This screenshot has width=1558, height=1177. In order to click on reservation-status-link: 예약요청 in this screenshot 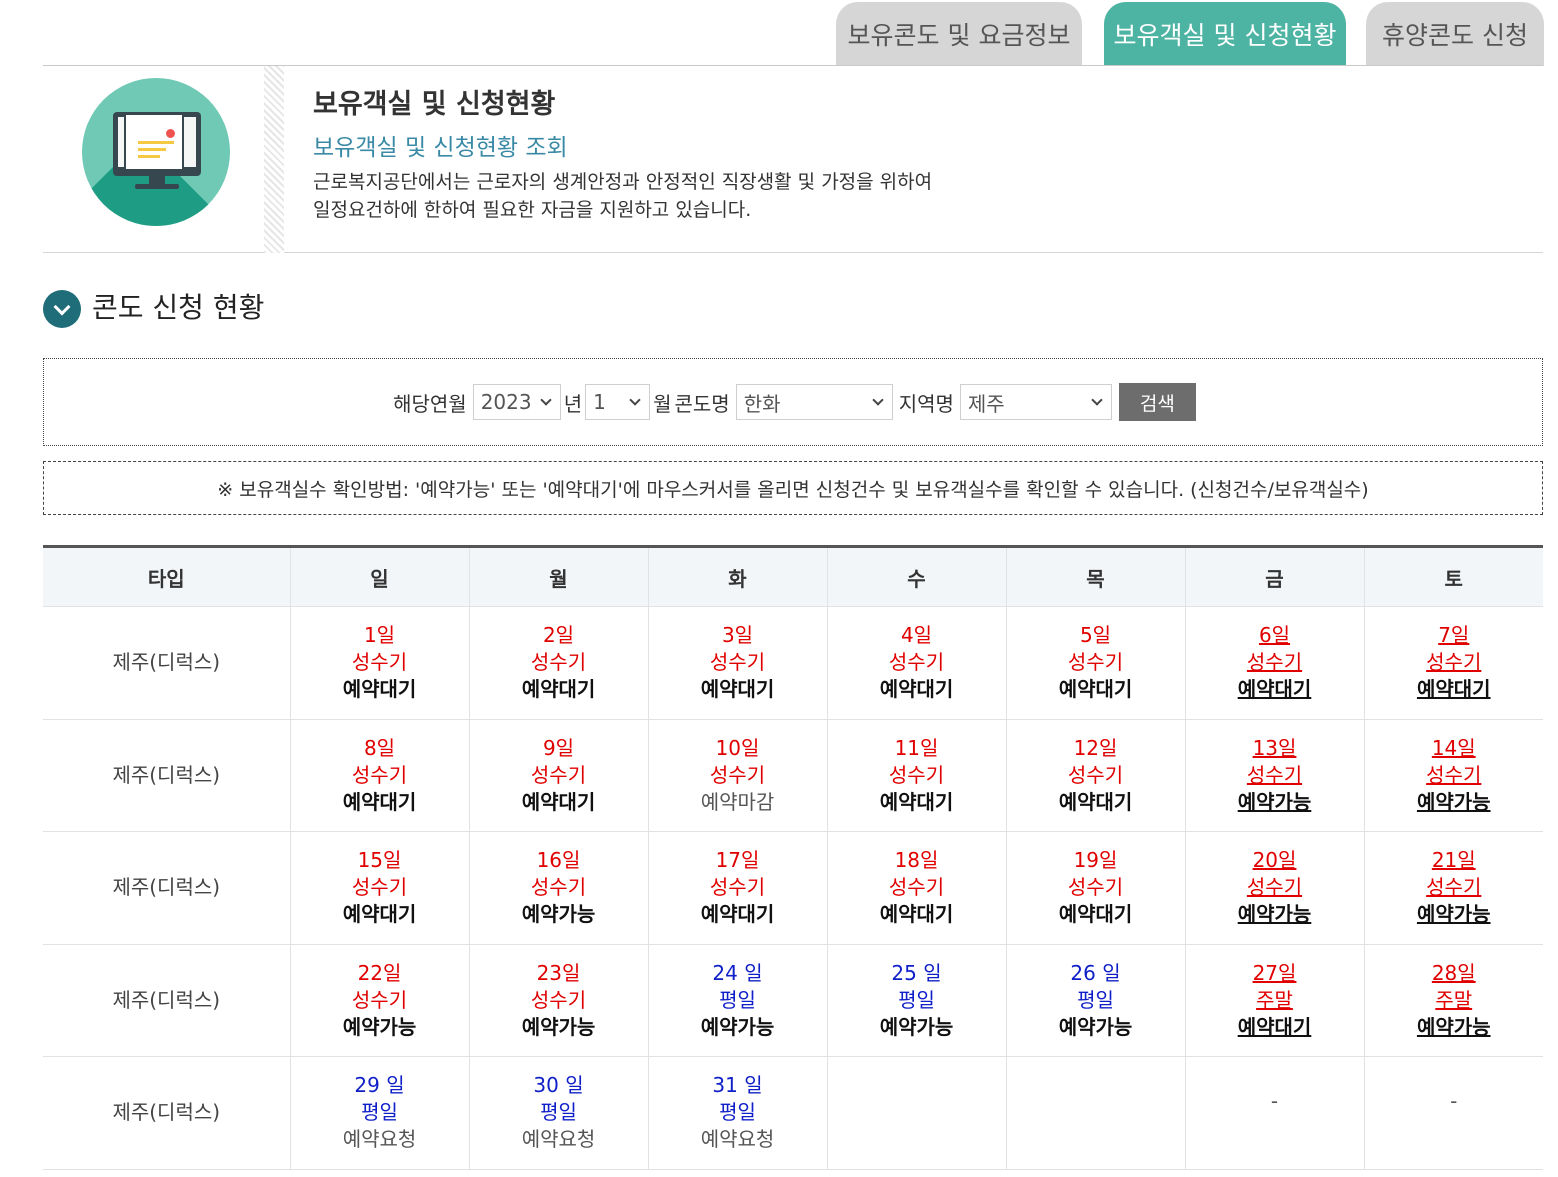, I will do `click(737, 1139)`.